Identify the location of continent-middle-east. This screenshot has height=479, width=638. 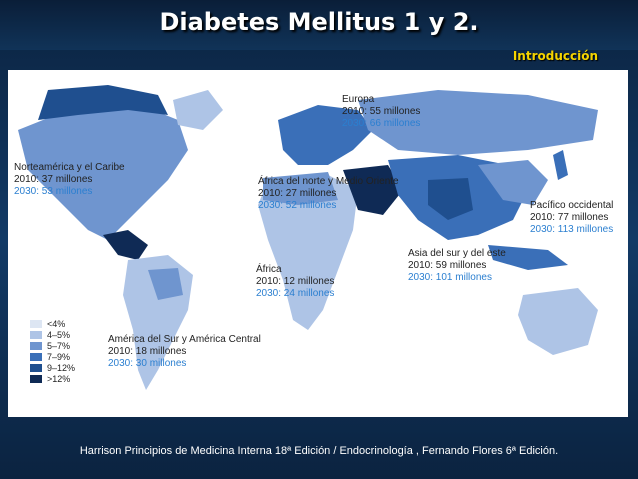
(373, 190).